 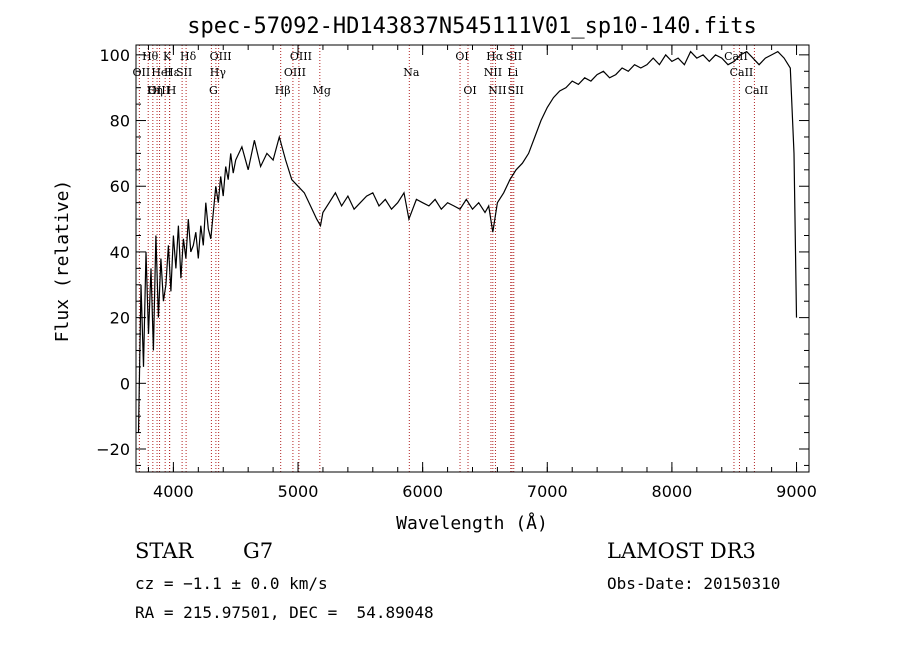 I want to click on line-marker-label: Hη, so click(x=155, y=90).